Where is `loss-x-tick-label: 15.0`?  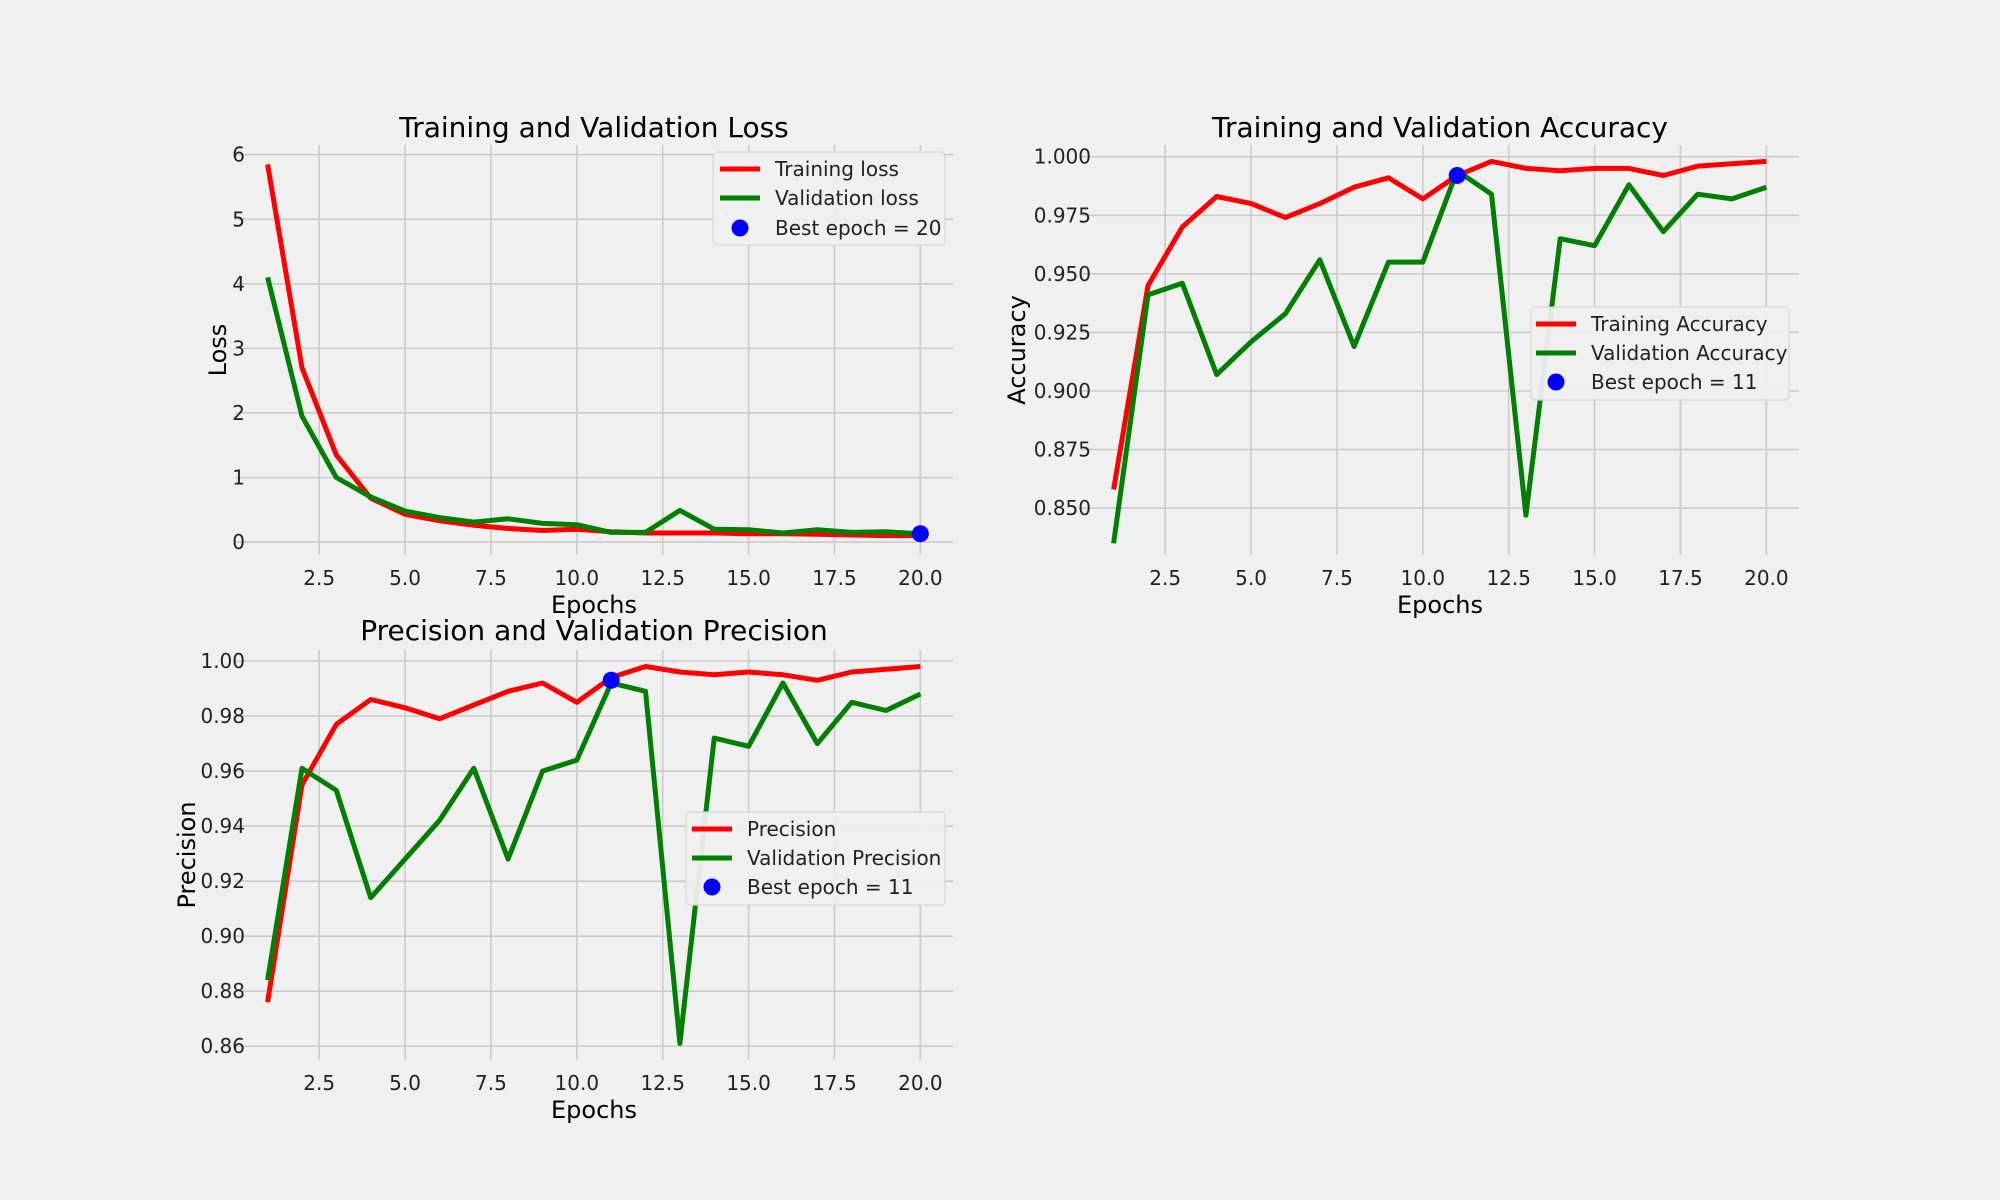
loss-x-tick-label: 15.0 is located at coordinates (748, 578).